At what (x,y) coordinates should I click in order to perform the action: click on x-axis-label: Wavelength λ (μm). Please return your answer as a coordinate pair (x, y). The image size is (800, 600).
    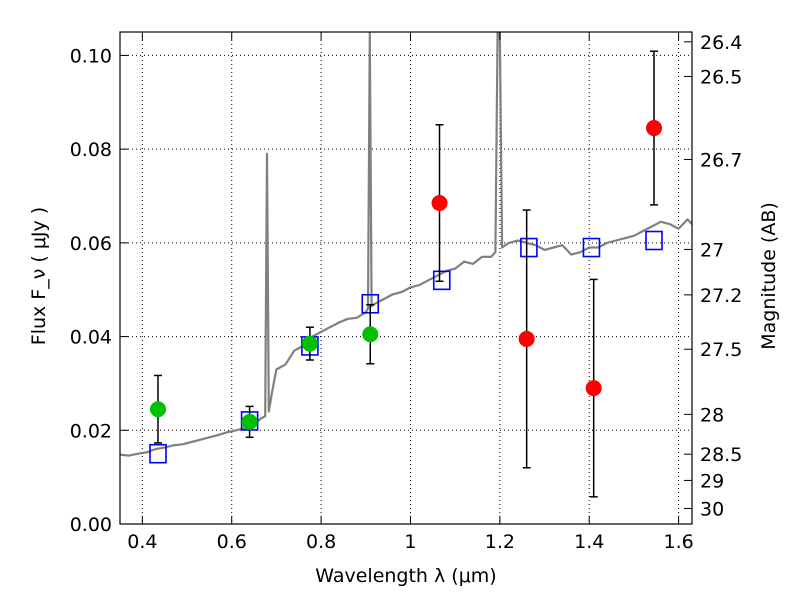
    Looking at the image, I should click on (405, 576).